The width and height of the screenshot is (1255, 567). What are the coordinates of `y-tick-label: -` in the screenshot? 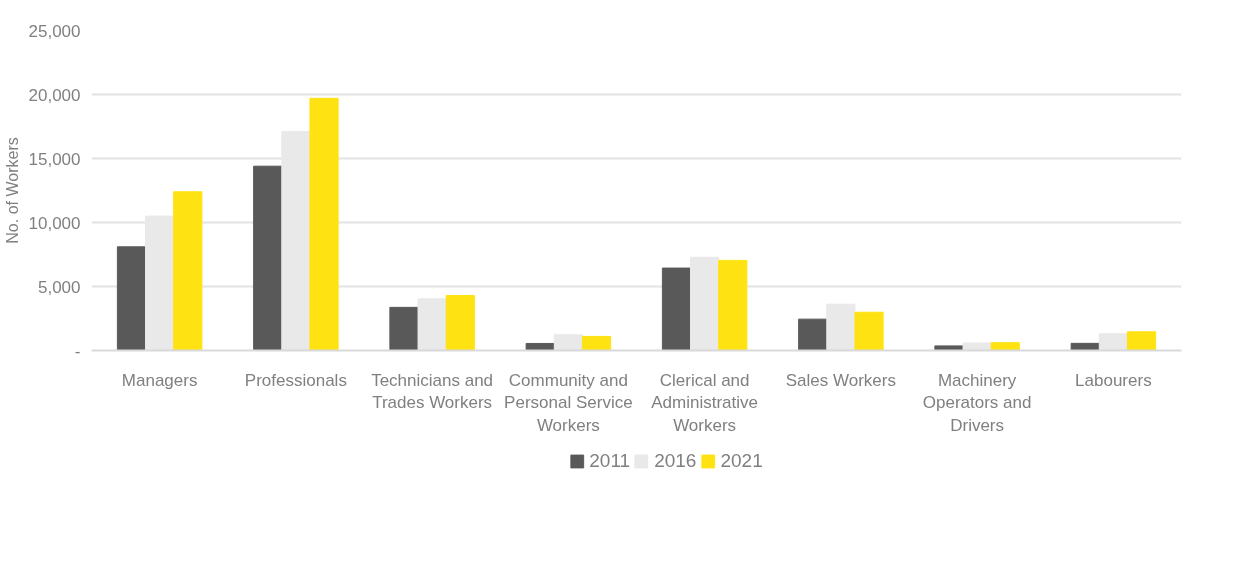 It's located at (77, 351).